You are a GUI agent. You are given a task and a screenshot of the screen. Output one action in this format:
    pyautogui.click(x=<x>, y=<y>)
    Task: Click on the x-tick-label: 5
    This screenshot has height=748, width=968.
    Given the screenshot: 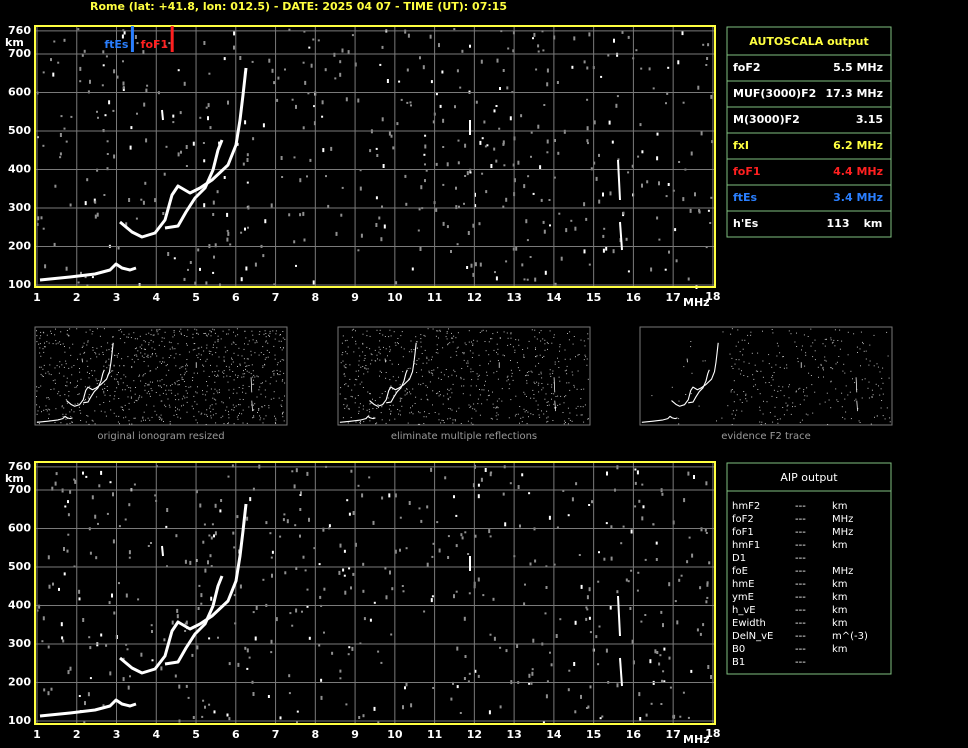 What is the action you would take?
    pyautogui.click(x=196, y=297)
    